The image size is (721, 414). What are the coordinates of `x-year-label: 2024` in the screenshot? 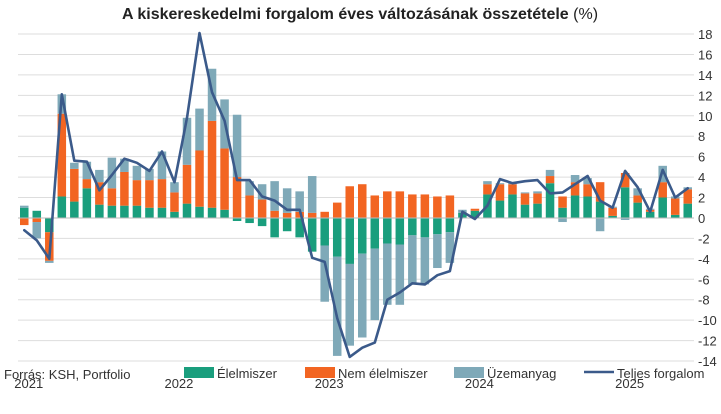 It's located at (479, 383).